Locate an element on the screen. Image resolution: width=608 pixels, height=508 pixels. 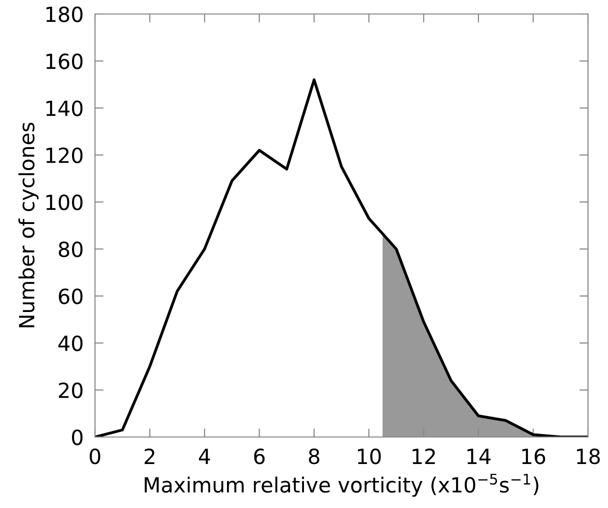
y-tick-label: 160 is located at coordinates (64, 61).